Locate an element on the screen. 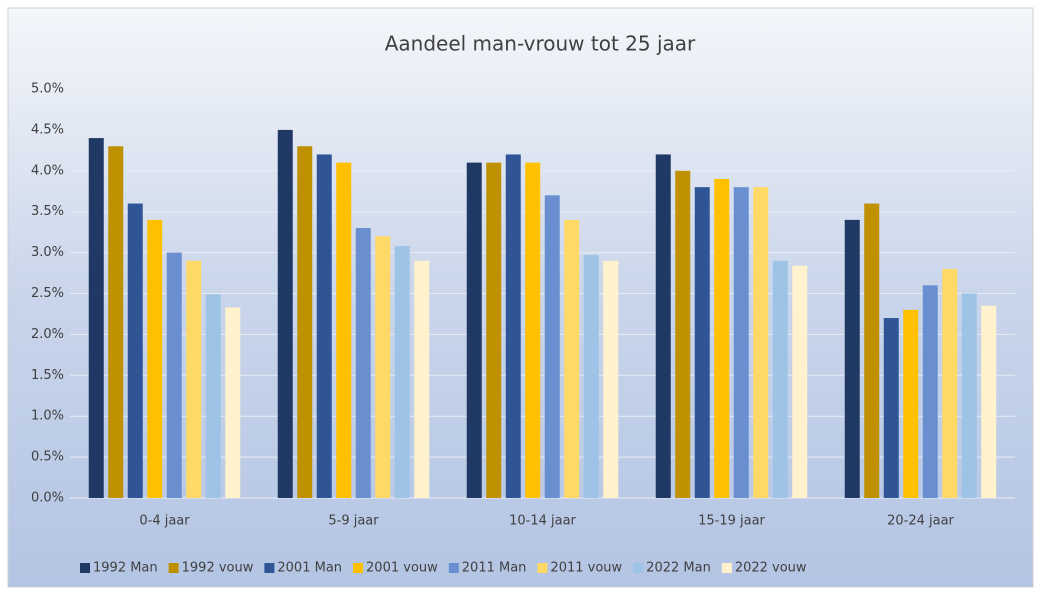  y-tick-label: 0.5% is located at coordinates (47, 457).